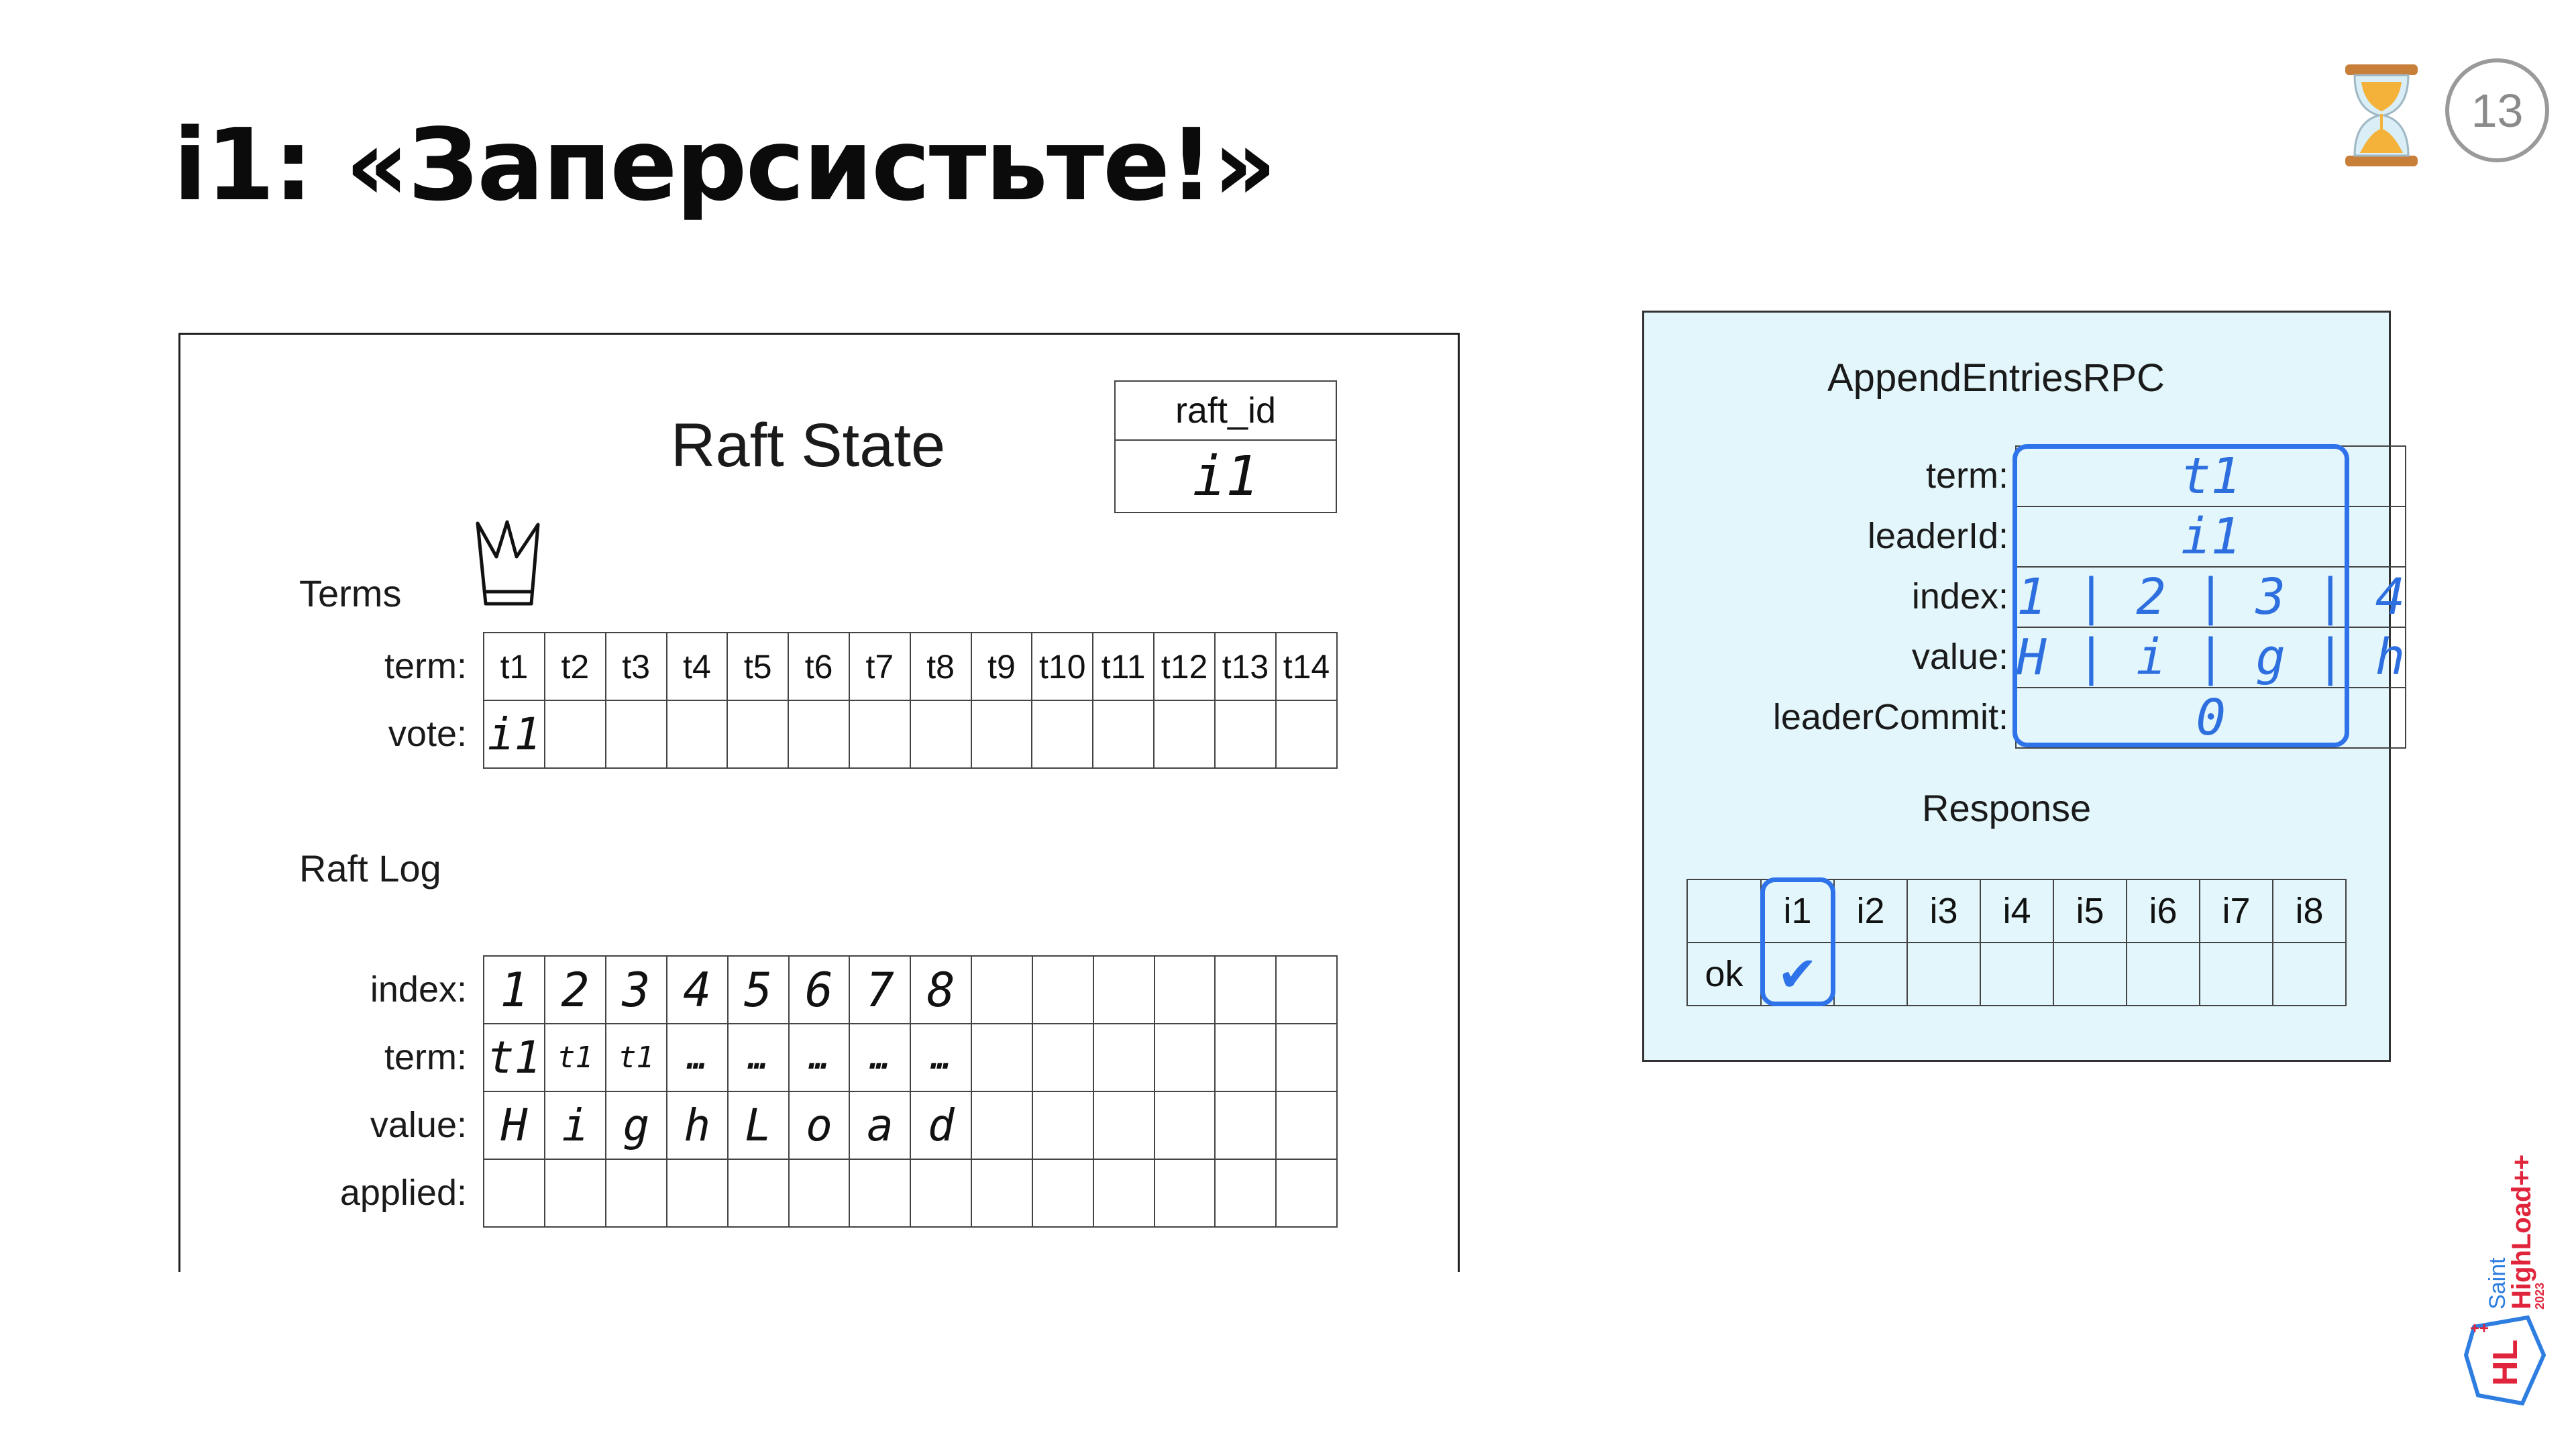 The image size is (2576, 1449). Describe the element at coordinates (941, 1125) in the screenshot. I see `log-value-cell: d` at that location.